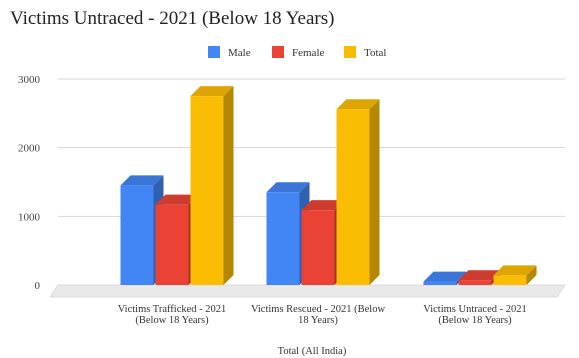 The width and height of the screenshot is (579, 358). What do you see at coordinates (38, 286) in the screenshot?
I see `y-tick-label: 0` at bounding box center [38, 286].